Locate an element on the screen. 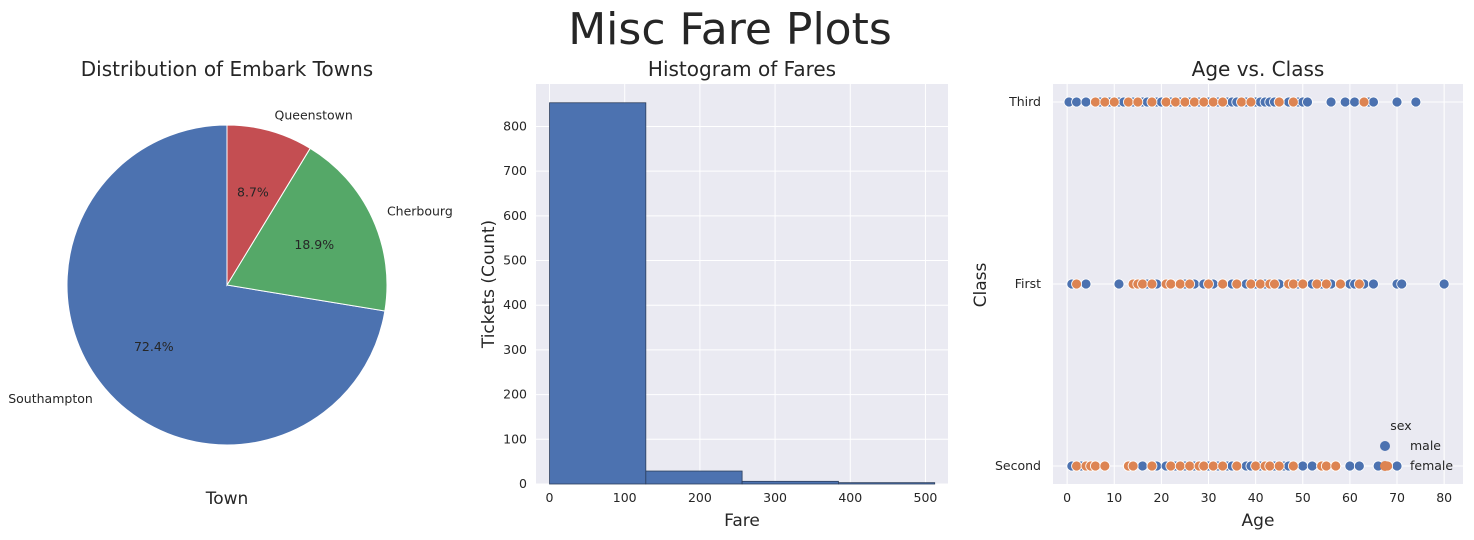 This screenshot has height=540, width=1474. scatter-xtick-label: 60 is located at coordinates (1350, 497).